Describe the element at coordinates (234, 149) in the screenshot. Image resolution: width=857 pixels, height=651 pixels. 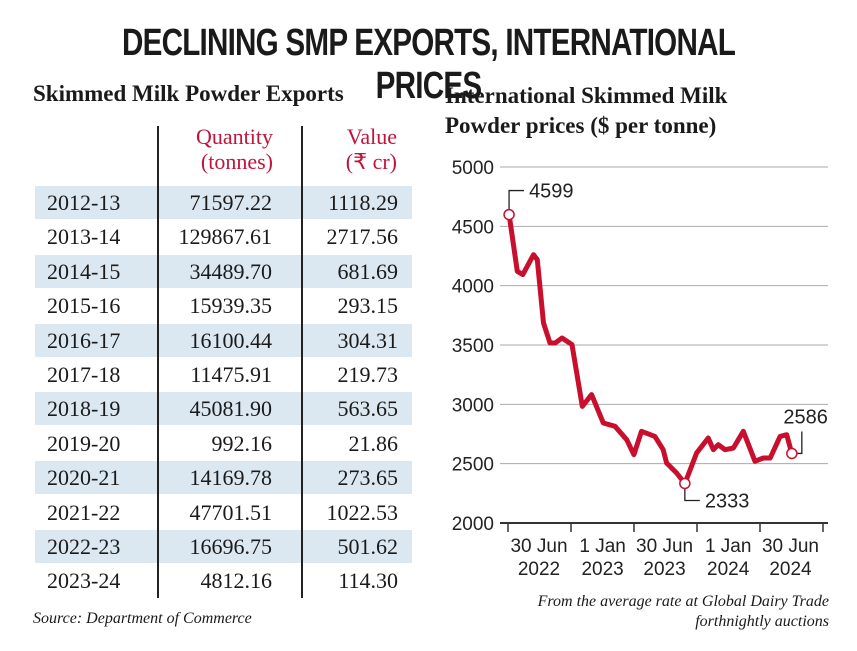
I see `quantity-header: Quantity (tonnes)` at that location.